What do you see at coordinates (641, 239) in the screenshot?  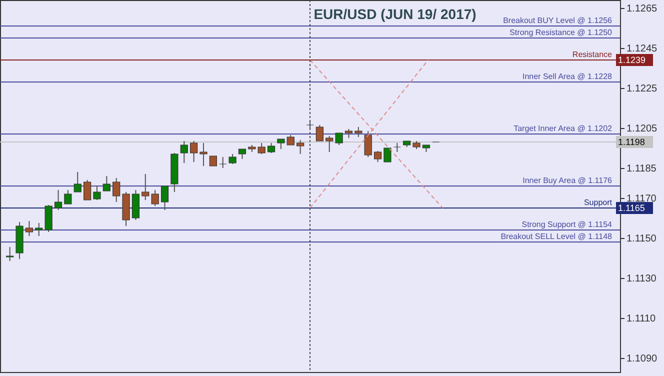 I see `y-tick-label: 1.1150` at bounding box center [641, 239].